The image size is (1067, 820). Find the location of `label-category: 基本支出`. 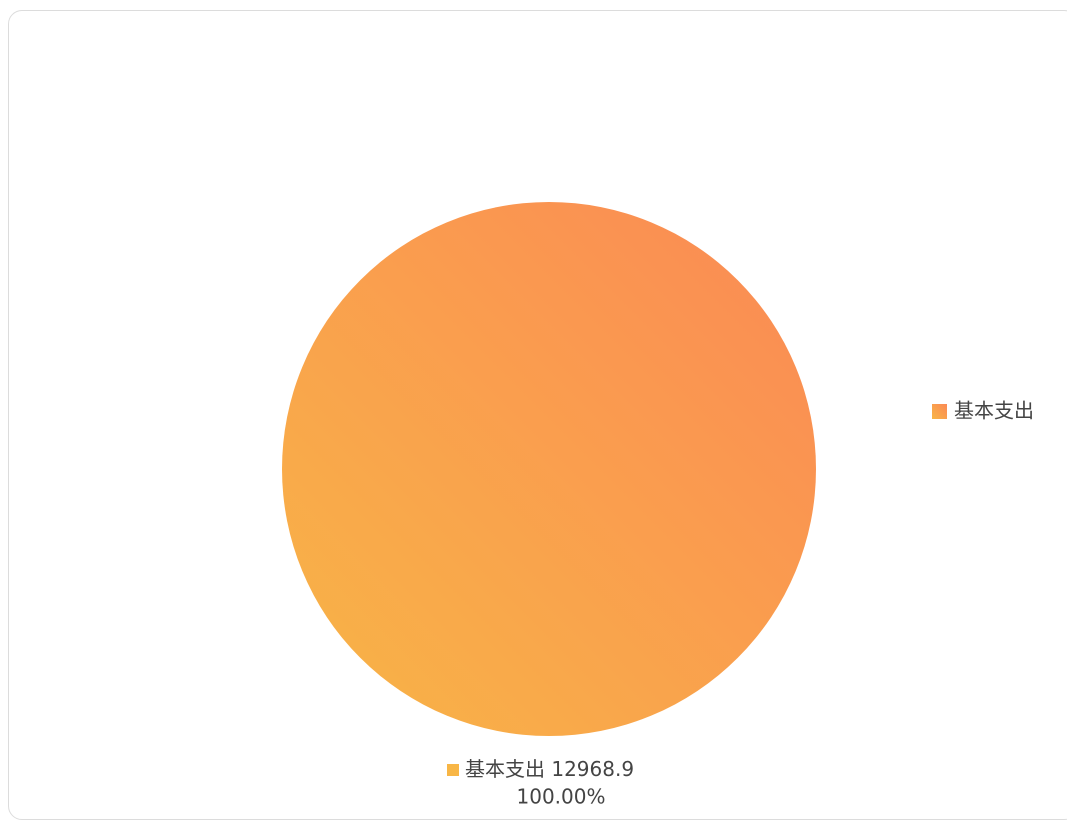

label-category: 基本支出 is located at coordinates (505, 769).